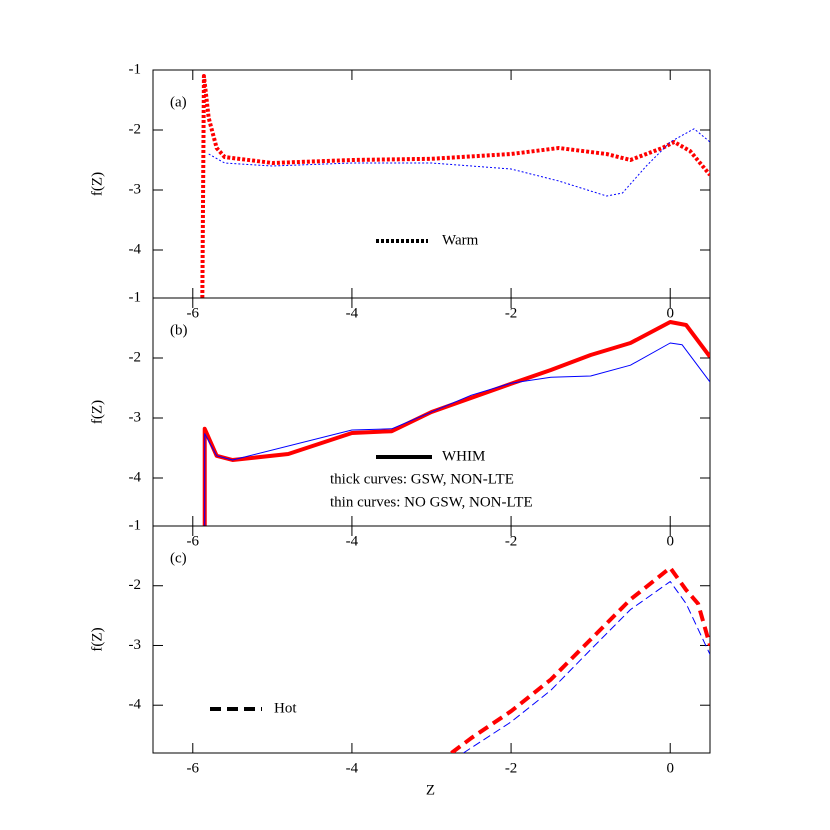 This screenshot has width=830, height=830. Describe the element at coordinates (178, 102) in the screenshot. I see `panel-label: (a)` at that location.